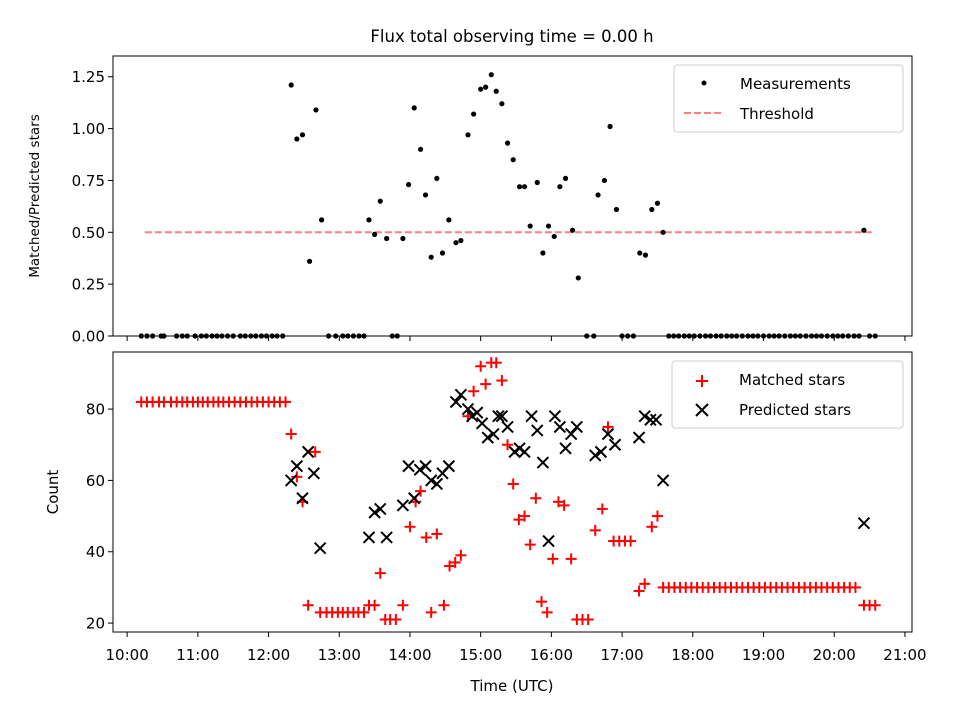 Image resolution: width=960 pixels, height=720 pixels. What do you see at coordinates (88, 77) in the screenshot?
I see `y-tick-label: 1.25` at bounding box center [88, 77].